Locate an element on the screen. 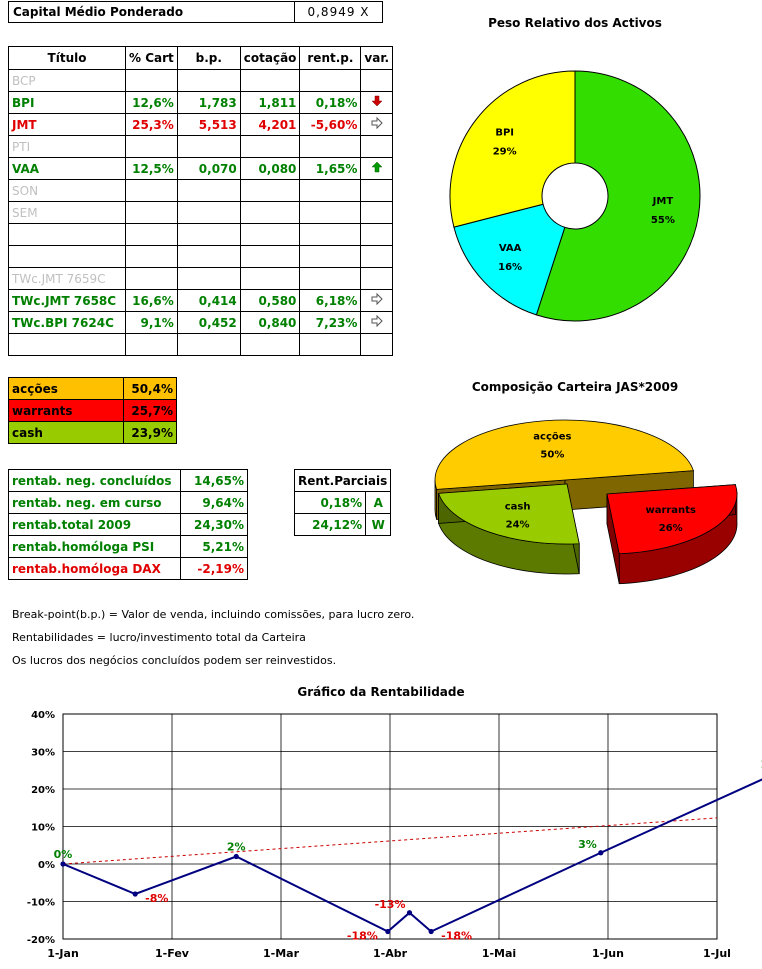 This screenshot has width=762, height=969. holdings-row: SEM is located at coordinates (201, 212).